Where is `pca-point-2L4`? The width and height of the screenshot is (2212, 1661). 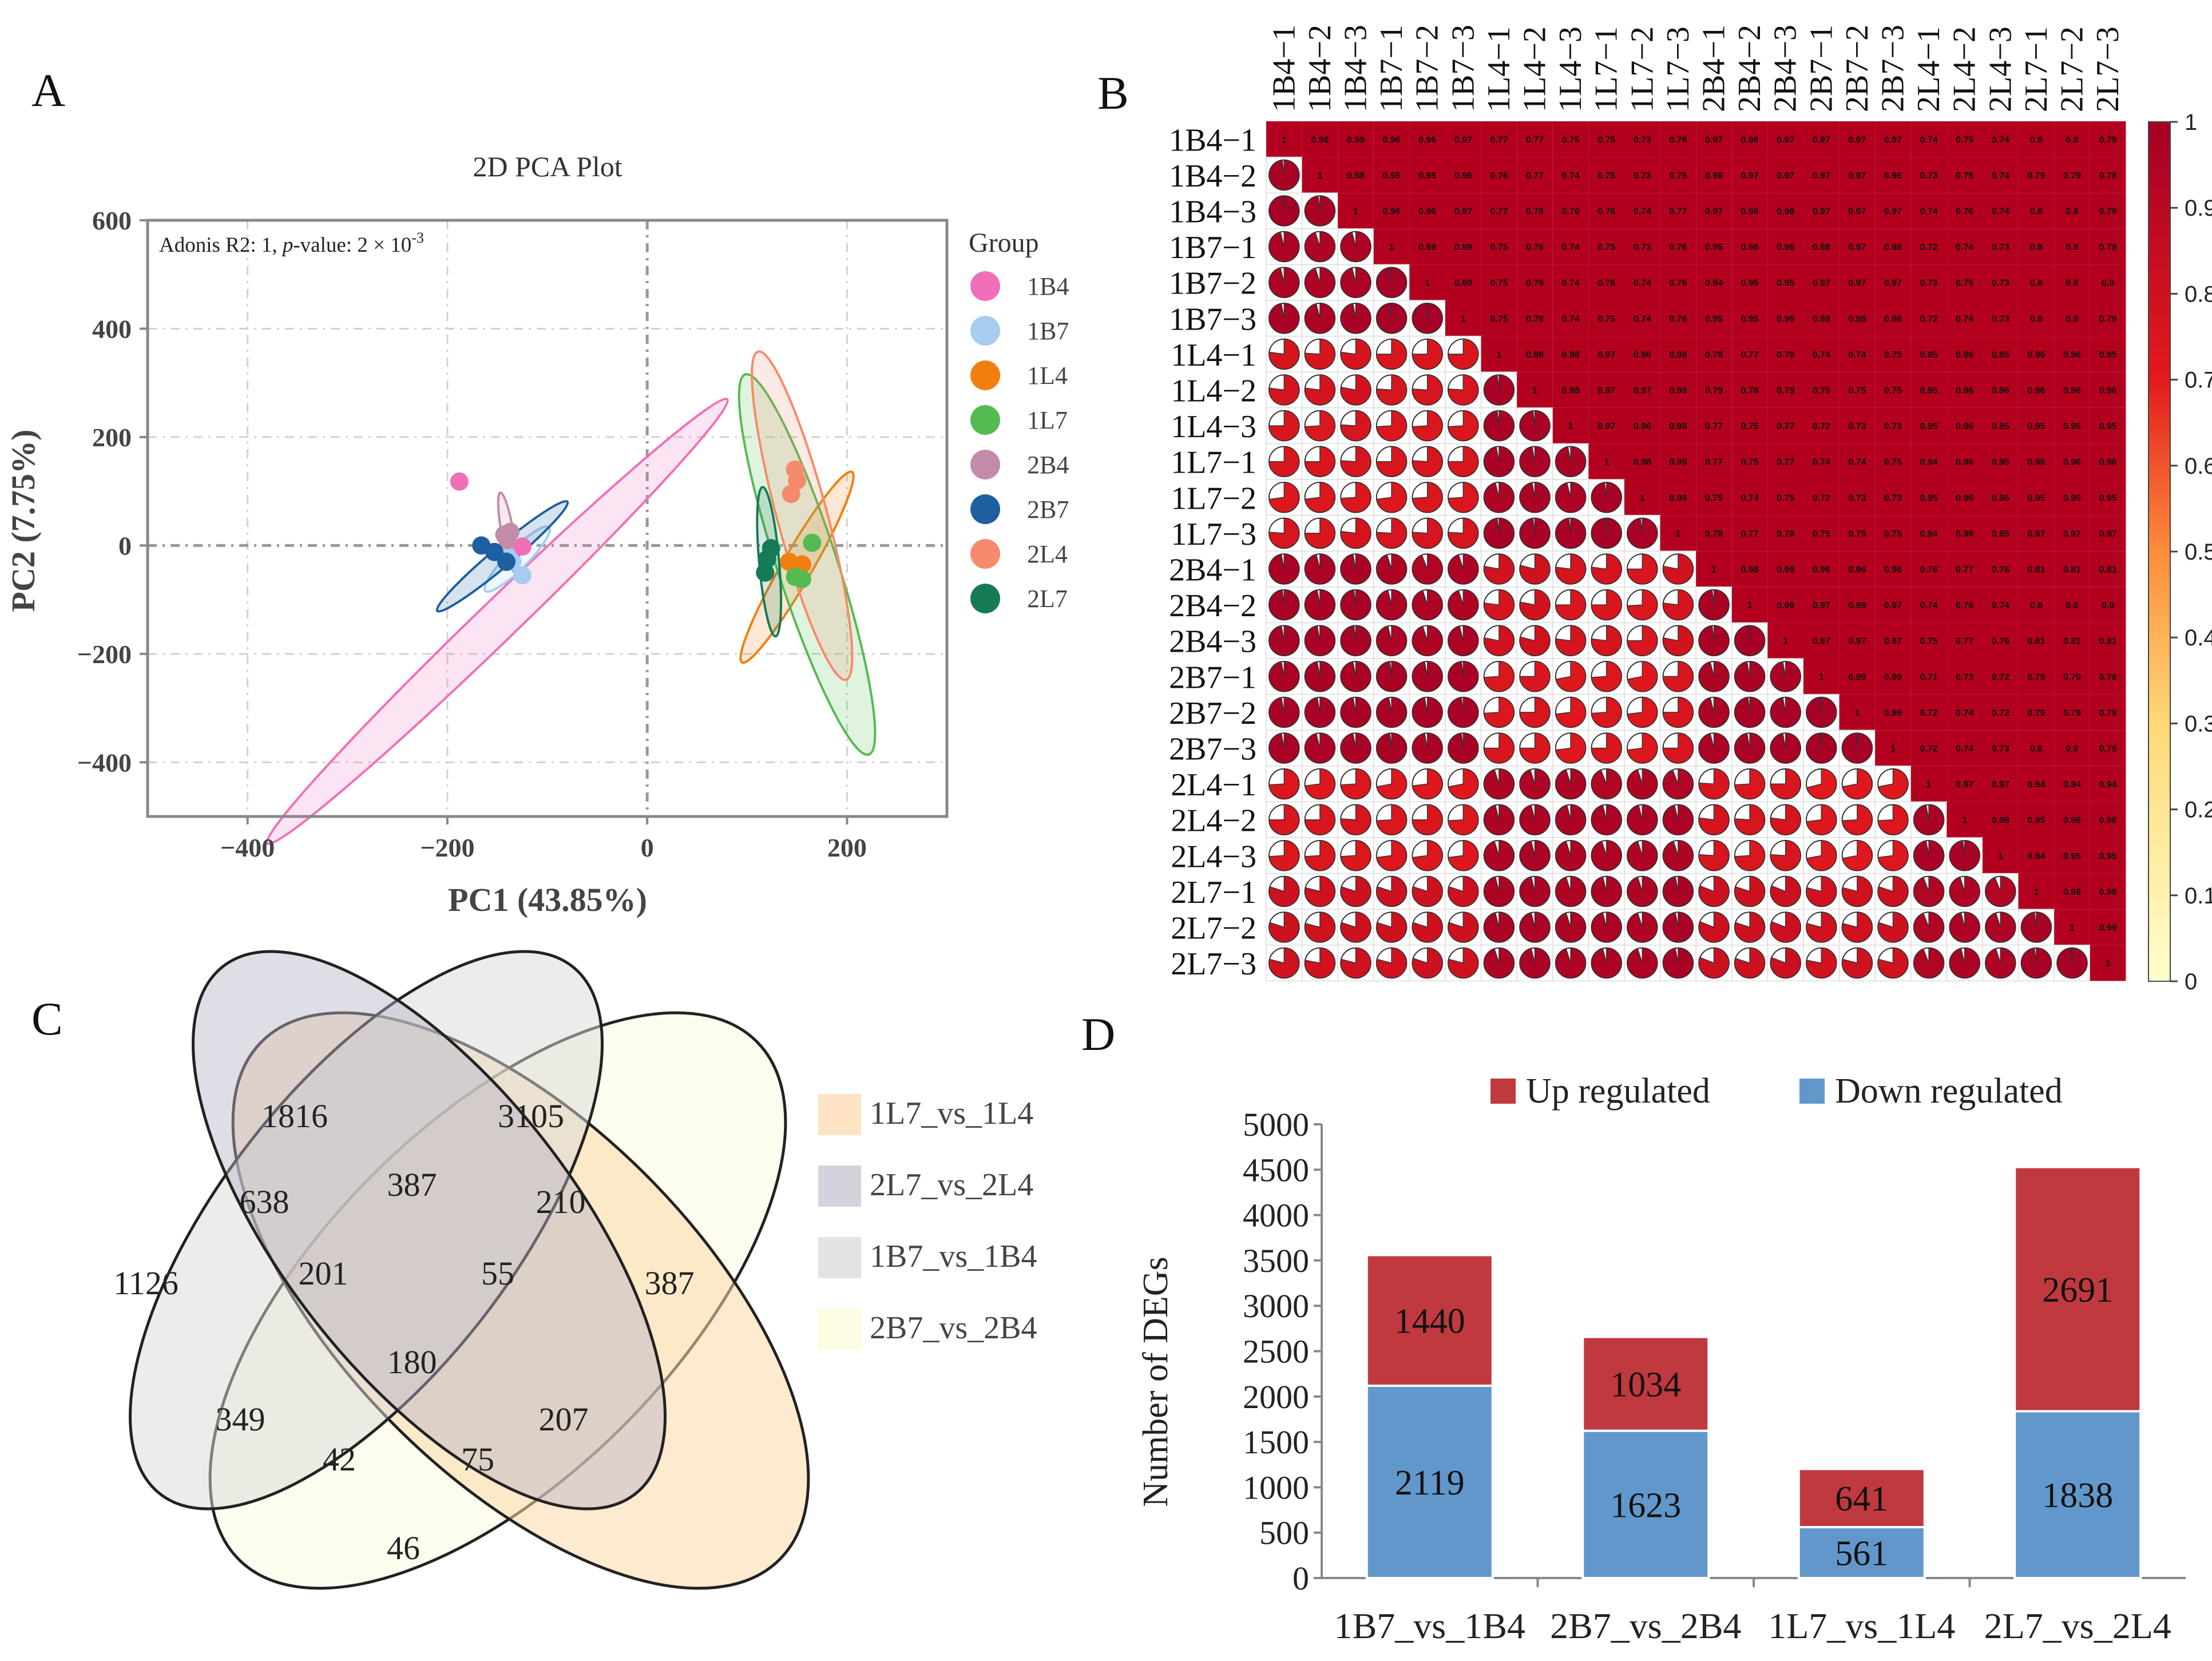 pca-point-2L4 is located at coordinates (797, 480).